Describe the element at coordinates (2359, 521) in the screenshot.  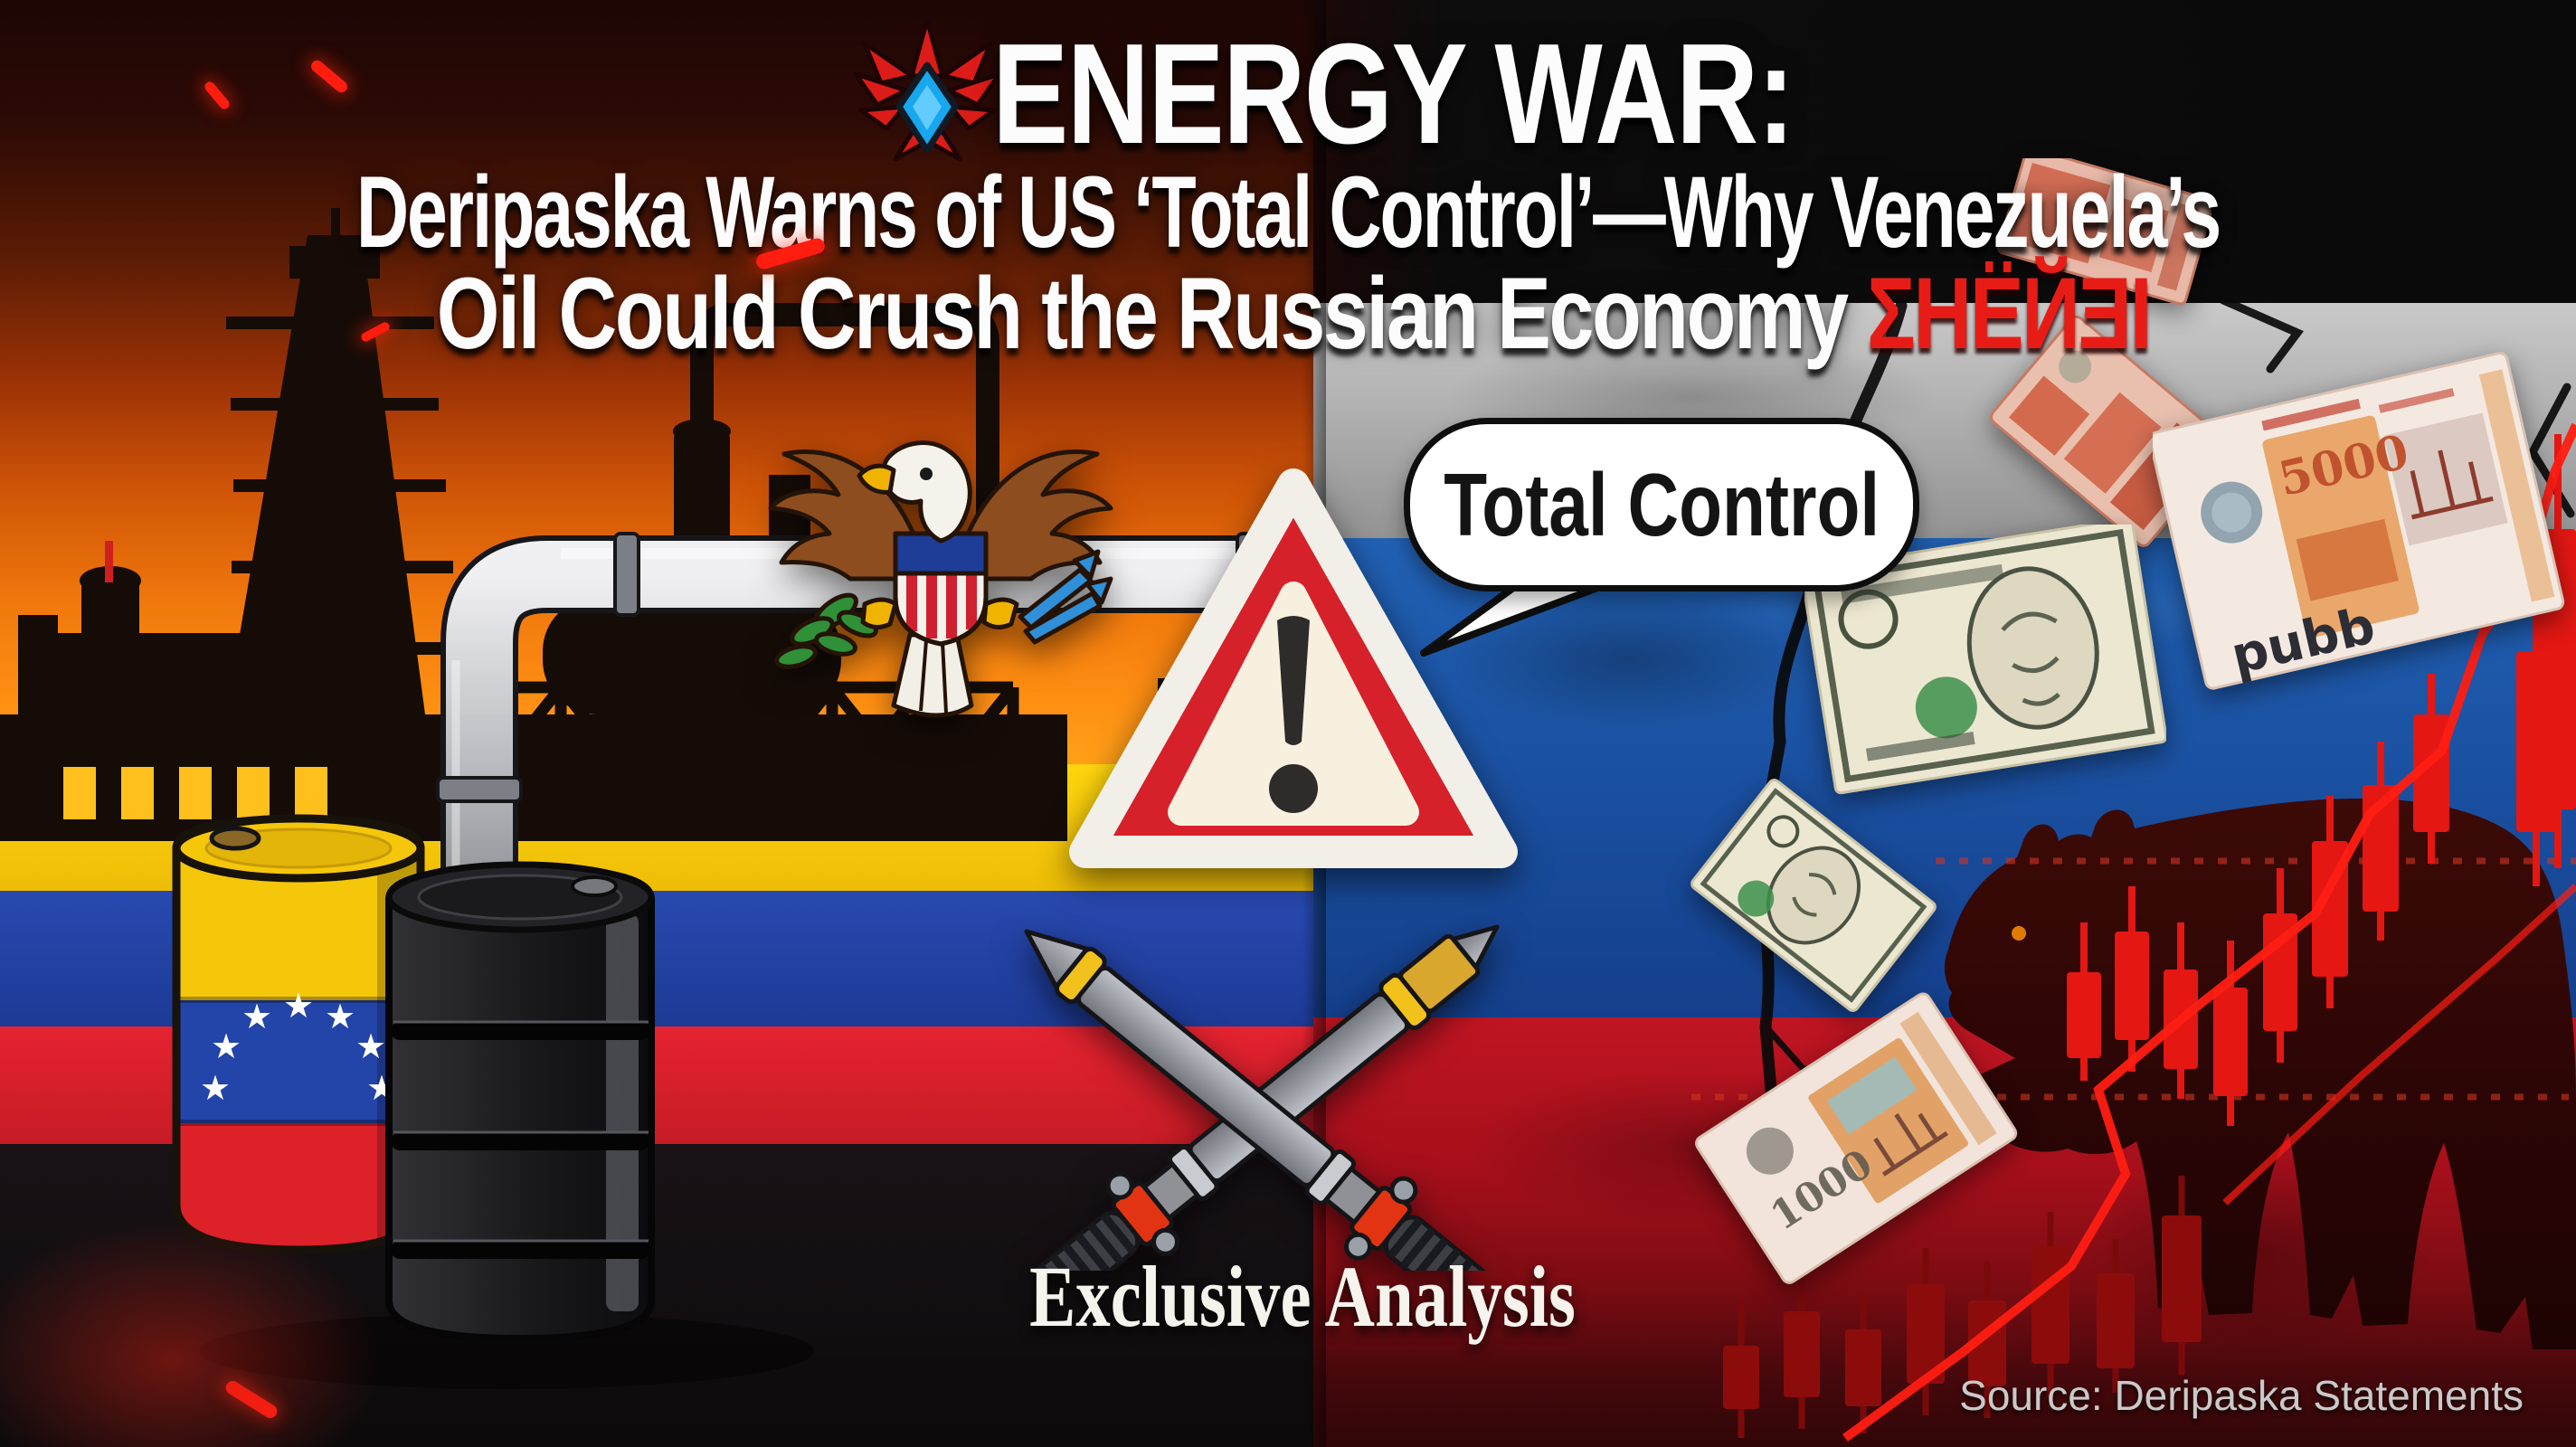
I see `ruble-banknote-5000: 5000 pubb` at that location.